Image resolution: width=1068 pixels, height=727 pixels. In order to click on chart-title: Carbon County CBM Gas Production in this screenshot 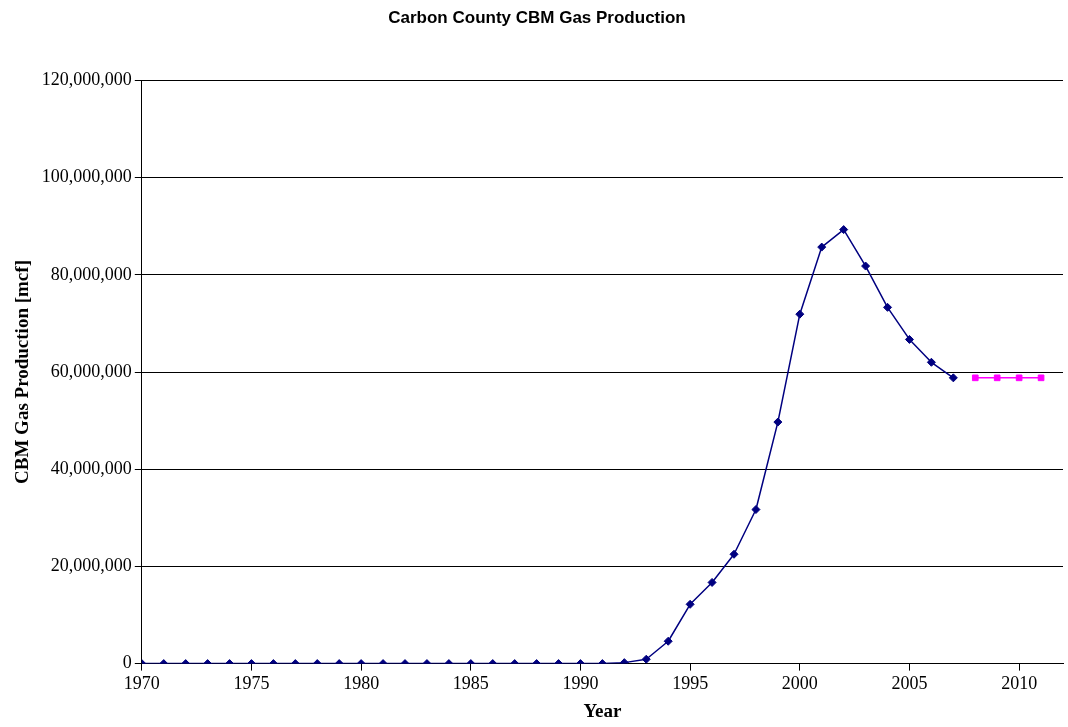, I will do `click(537, 17)`.